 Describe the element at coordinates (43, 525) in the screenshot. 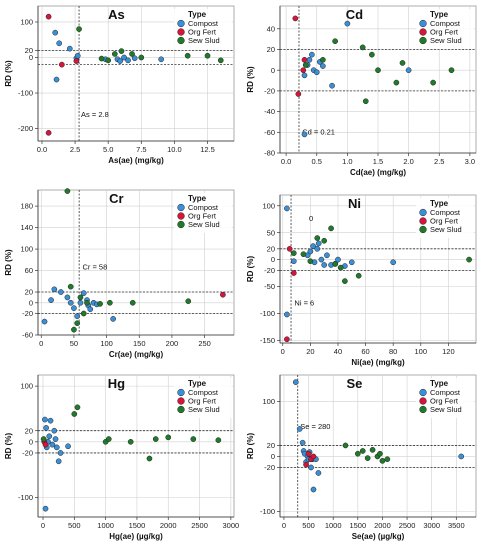

I see `x-tick-label: 0` at that location.